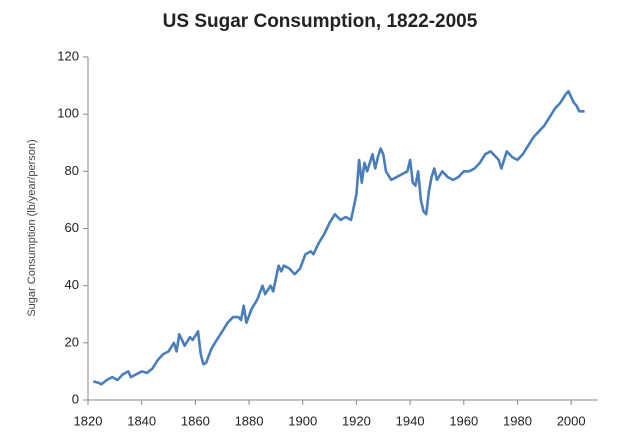 This screenshot has height=444, width=619. I want to click on y-tick-label: 60, so click(72, 227).